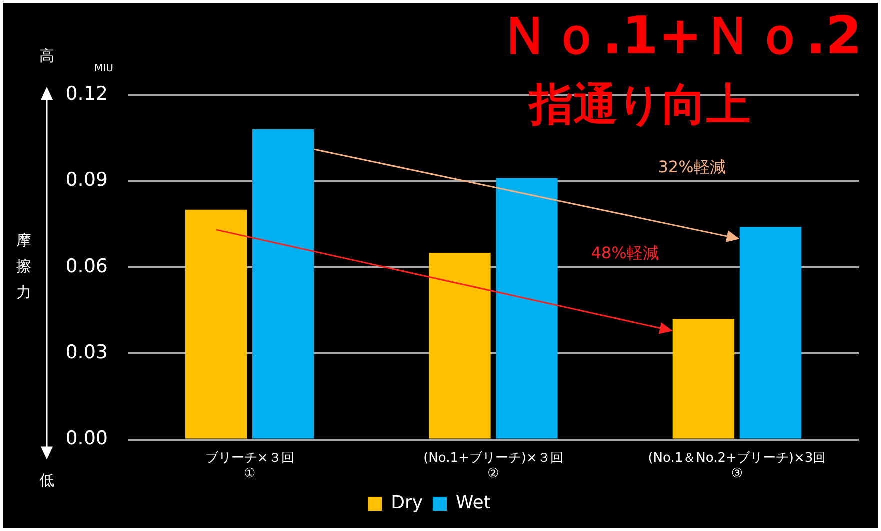 This screenshot has height=531, width=881. Describe the element at coordinates (87, 93) in the screenshot. I see `y-tick-label: 0.12` at that location.